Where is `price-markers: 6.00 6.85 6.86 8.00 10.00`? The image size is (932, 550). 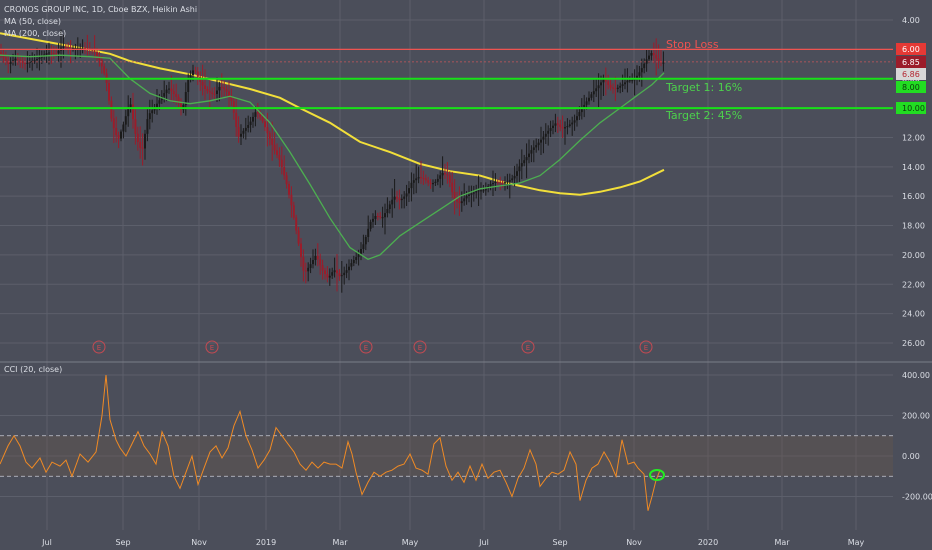
price-markers: 6.00 6.85 6.86 8.00 10.00 is located at coordinates (911, 78).